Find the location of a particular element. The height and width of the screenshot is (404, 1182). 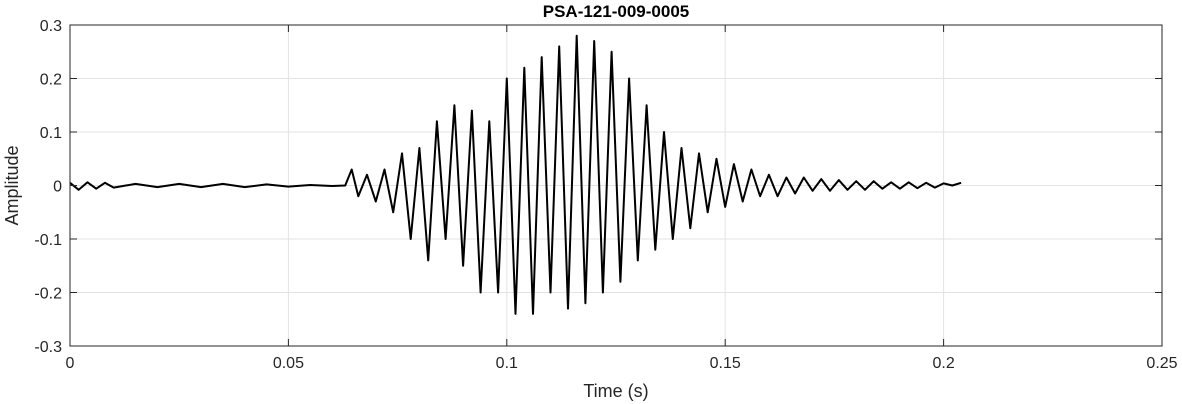

chart-title: PSA-121-009-0005 is located at coordinates (616, 11).